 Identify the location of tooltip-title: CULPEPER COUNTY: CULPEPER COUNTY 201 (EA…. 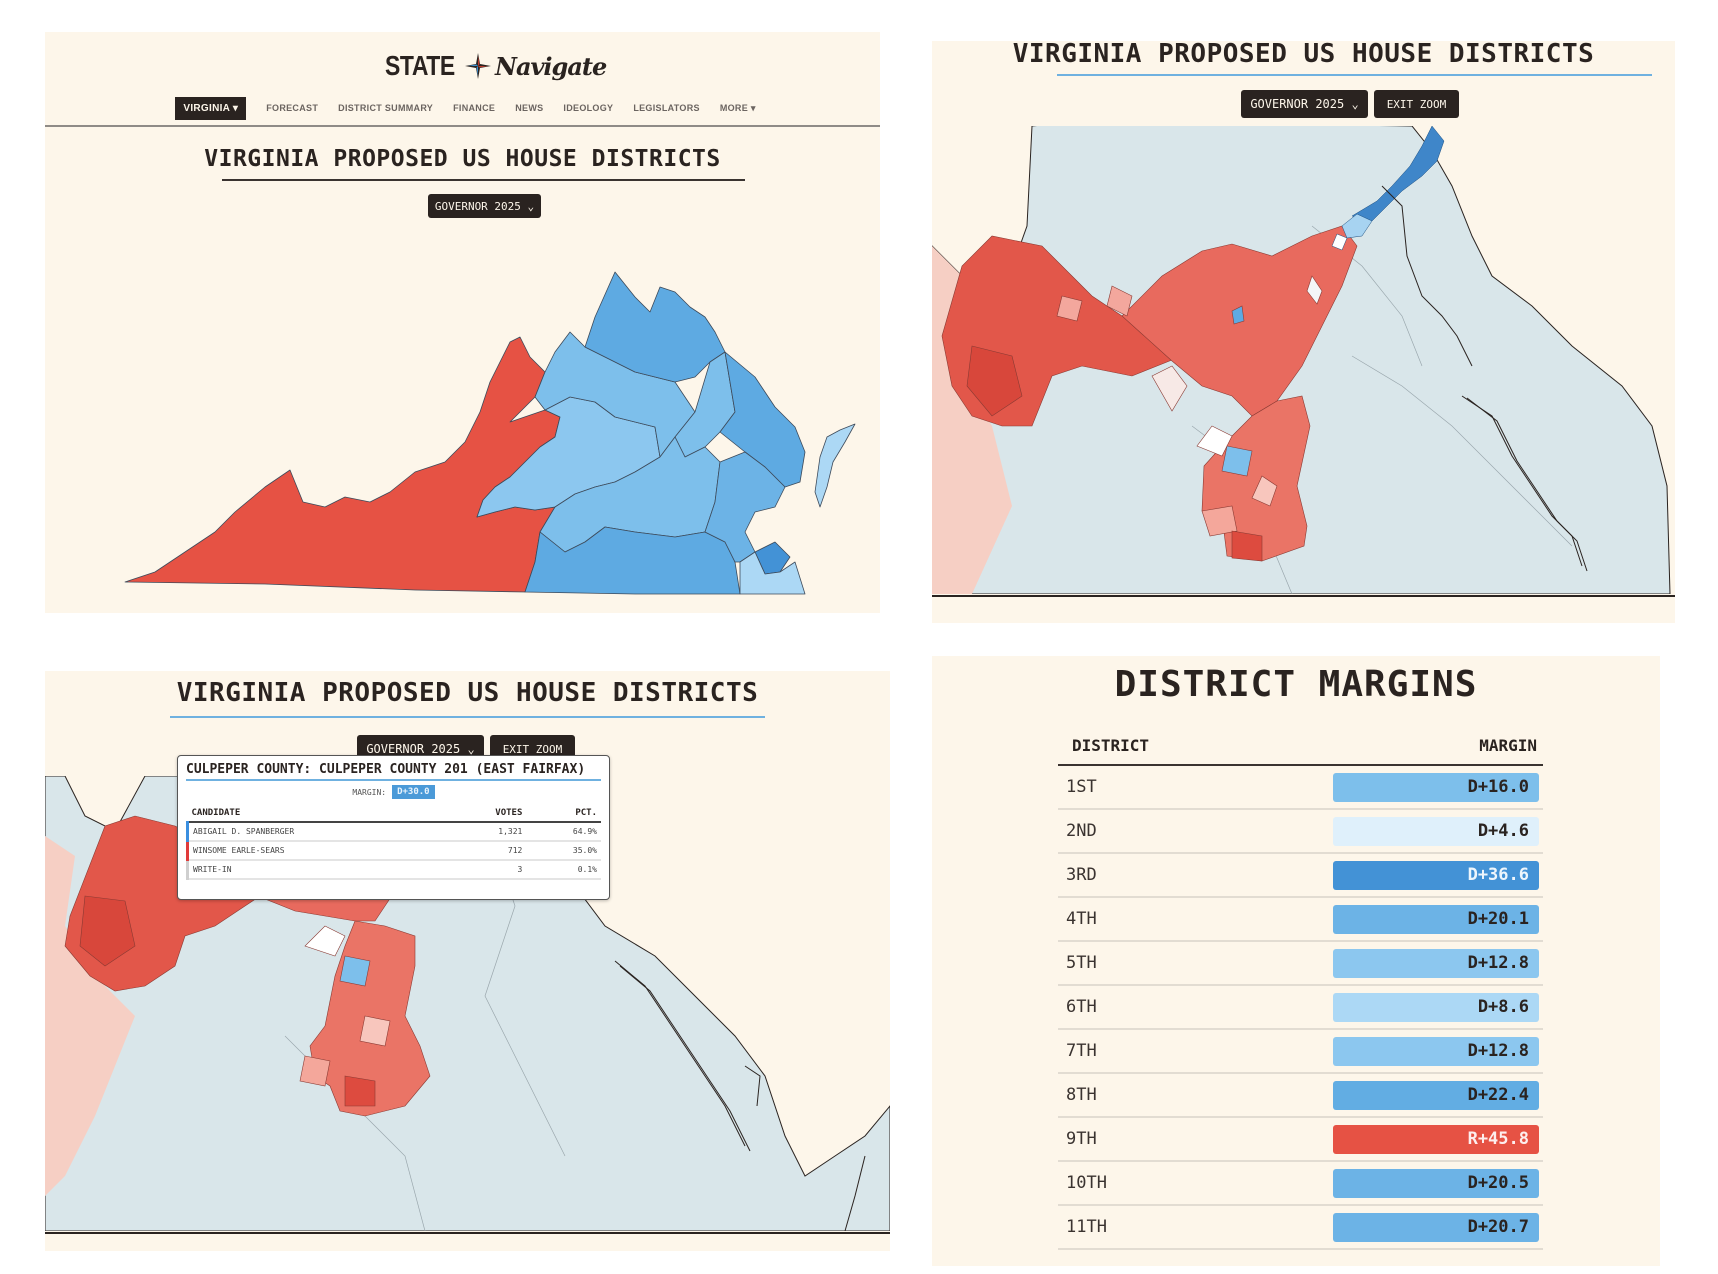
(393, 771).